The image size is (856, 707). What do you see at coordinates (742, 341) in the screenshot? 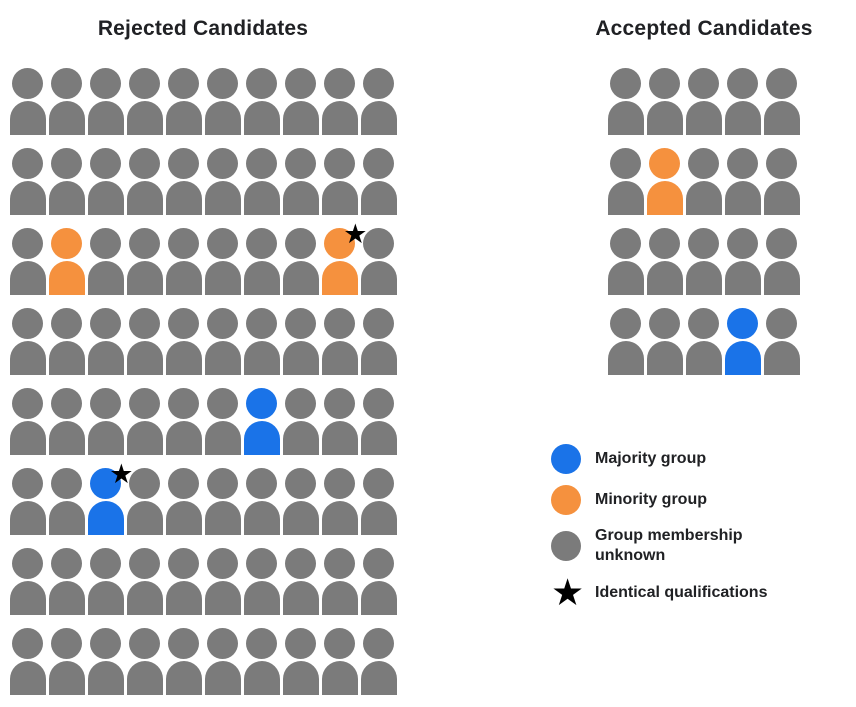
I see `person-icon-majority` at bounding box center [742, 341].